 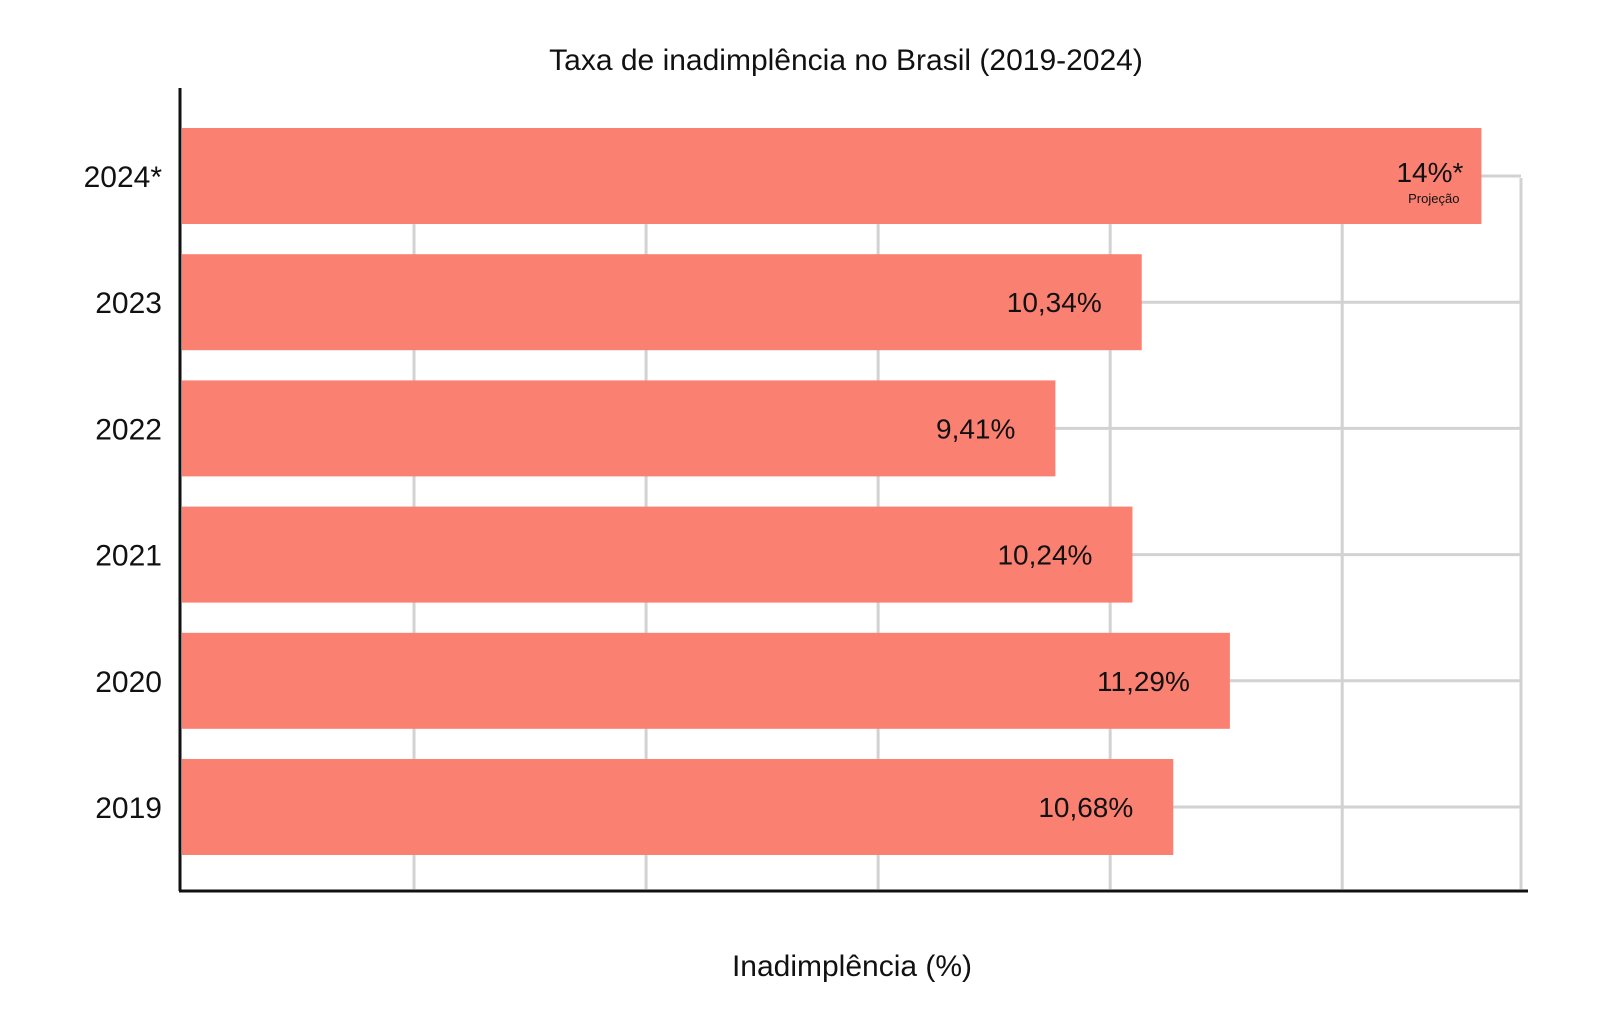 I want to click on x-axis-title: Inadimplência (%), so click(x=852, y=966).